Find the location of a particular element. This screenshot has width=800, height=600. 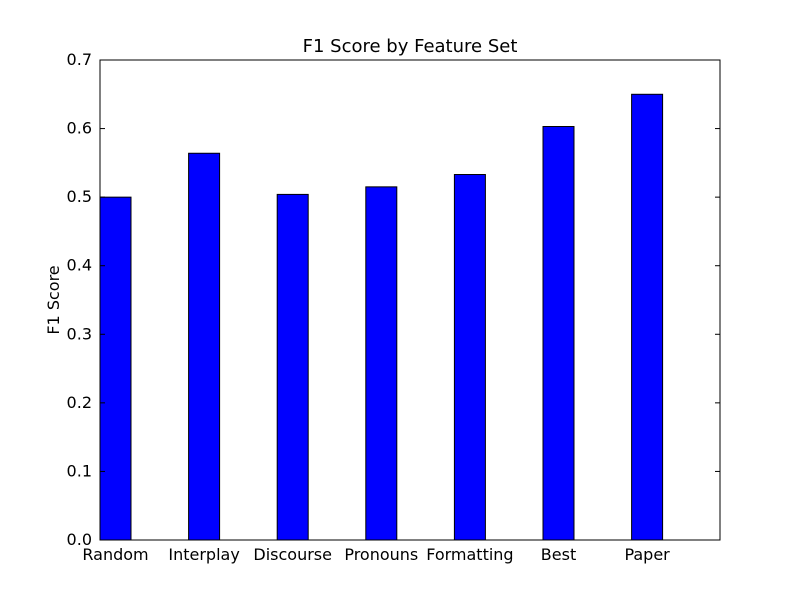

bar-formatting is located at coordinates (469, 357).